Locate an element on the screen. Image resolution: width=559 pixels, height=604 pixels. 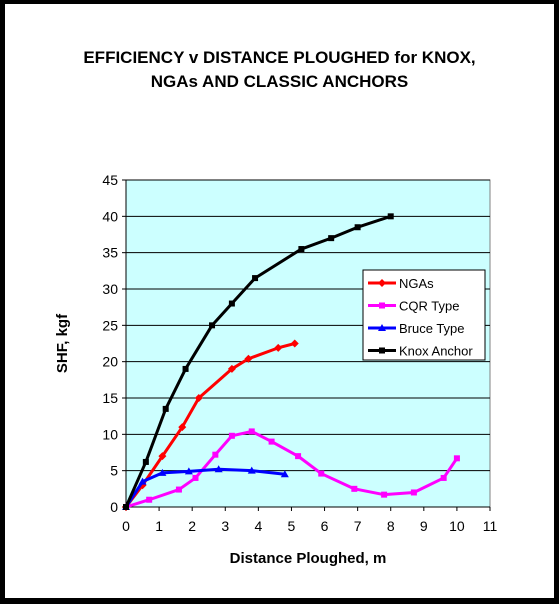
y-tick-label-30: 30 is located at coordinates (110, 289).